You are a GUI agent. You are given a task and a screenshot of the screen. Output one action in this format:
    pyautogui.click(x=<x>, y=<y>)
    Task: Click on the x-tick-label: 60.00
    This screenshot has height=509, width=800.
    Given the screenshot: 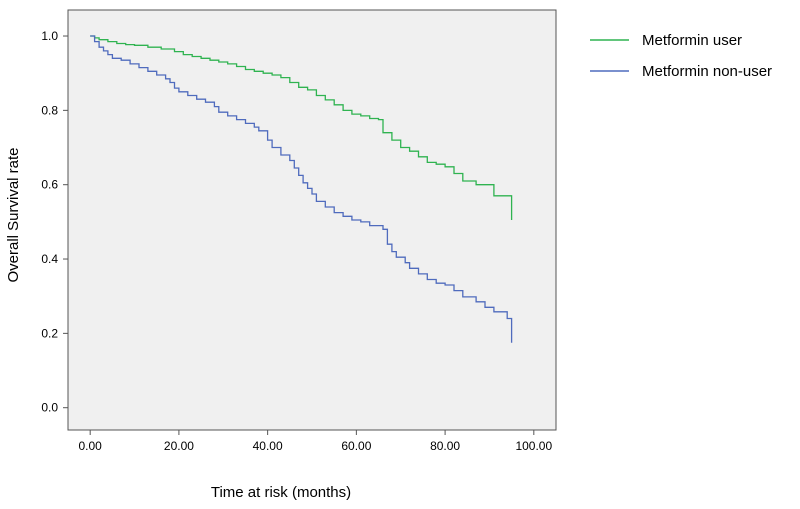 What is the action you would take?
    pyautogui.click(x=356, y=446)
    